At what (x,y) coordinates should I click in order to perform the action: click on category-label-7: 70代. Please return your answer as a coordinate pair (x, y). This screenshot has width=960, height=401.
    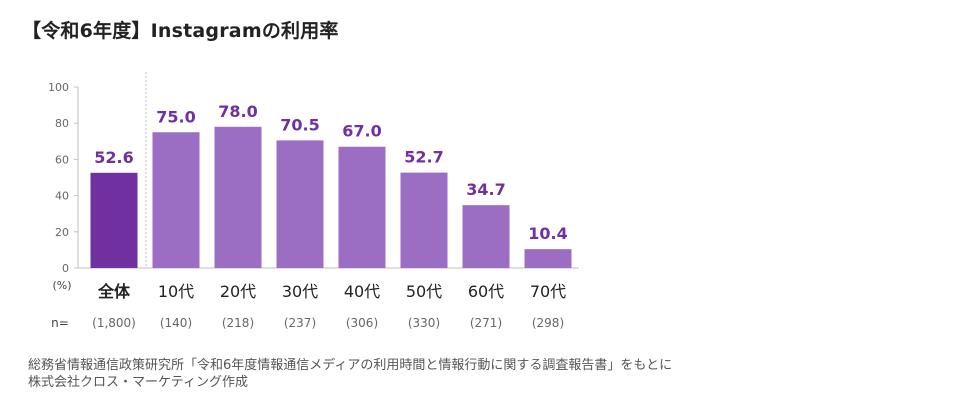
    Looking at the image, I should click on (548, 291).